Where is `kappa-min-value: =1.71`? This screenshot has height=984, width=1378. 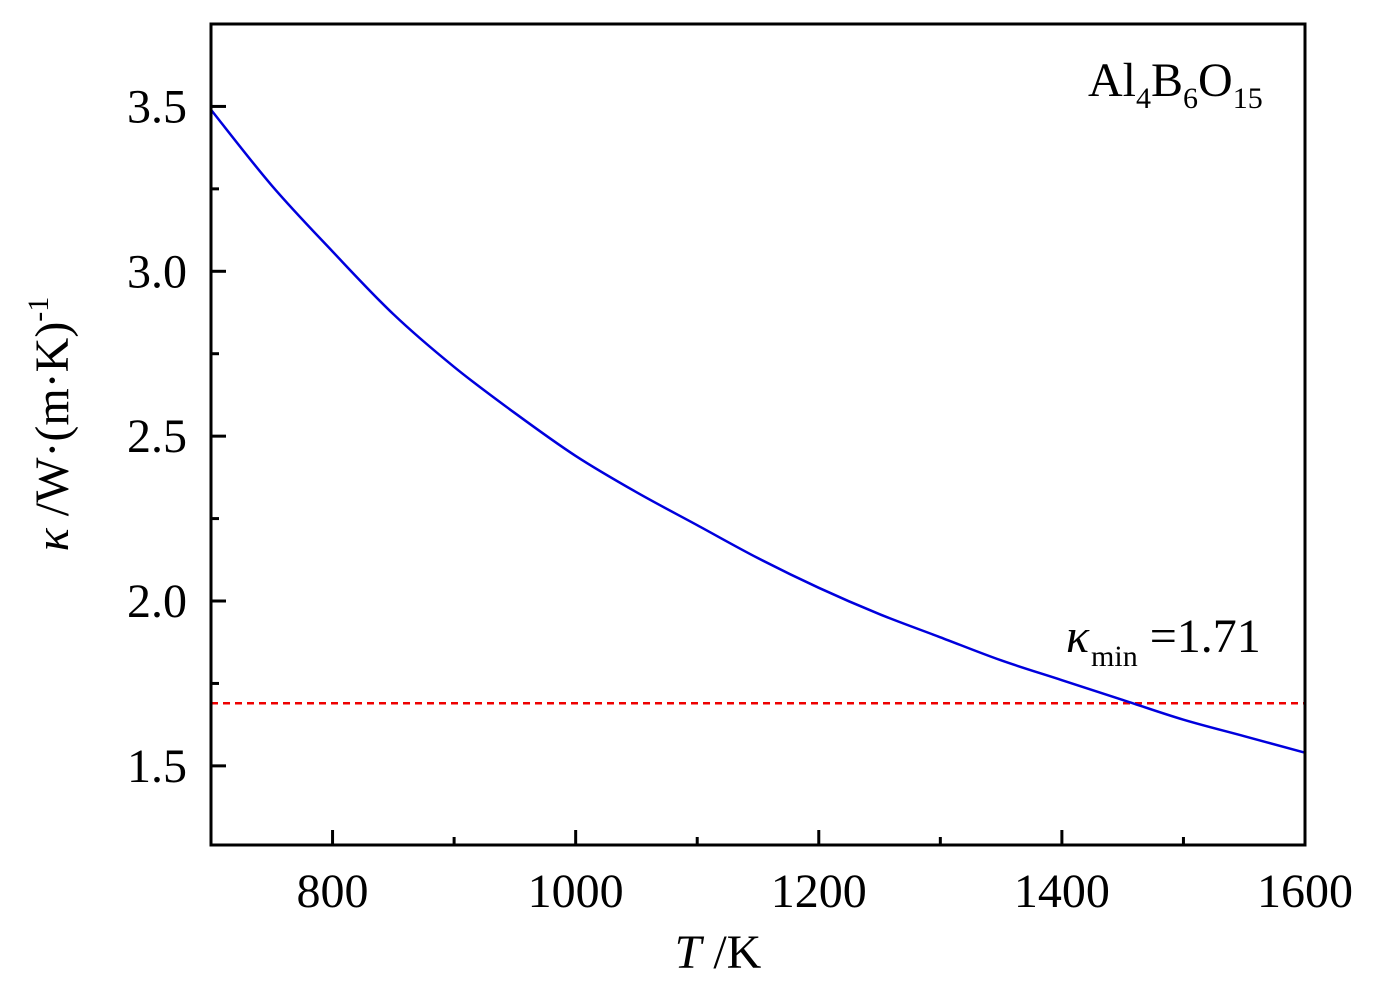
kappa-min-value: =1.71 is located at coordinates (1205, 636).